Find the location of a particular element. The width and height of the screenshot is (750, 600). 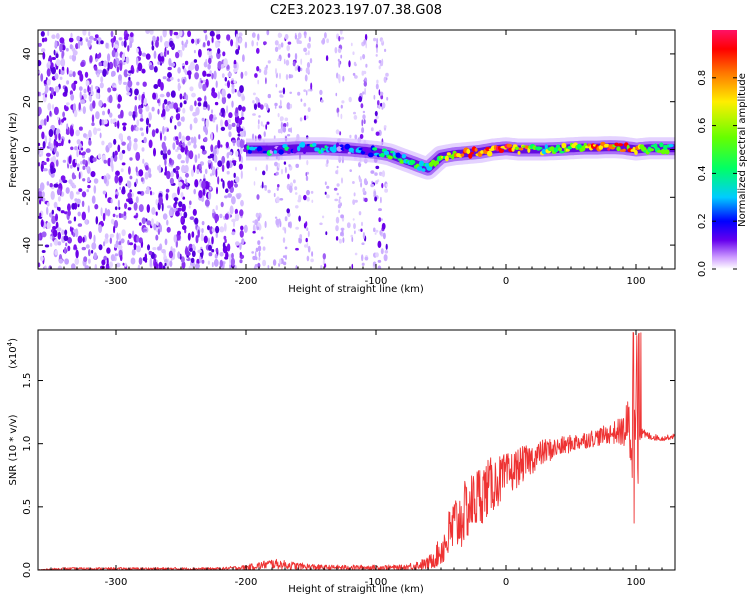

snr-x-tick-label: -300 is located at coordinates (116, 582).